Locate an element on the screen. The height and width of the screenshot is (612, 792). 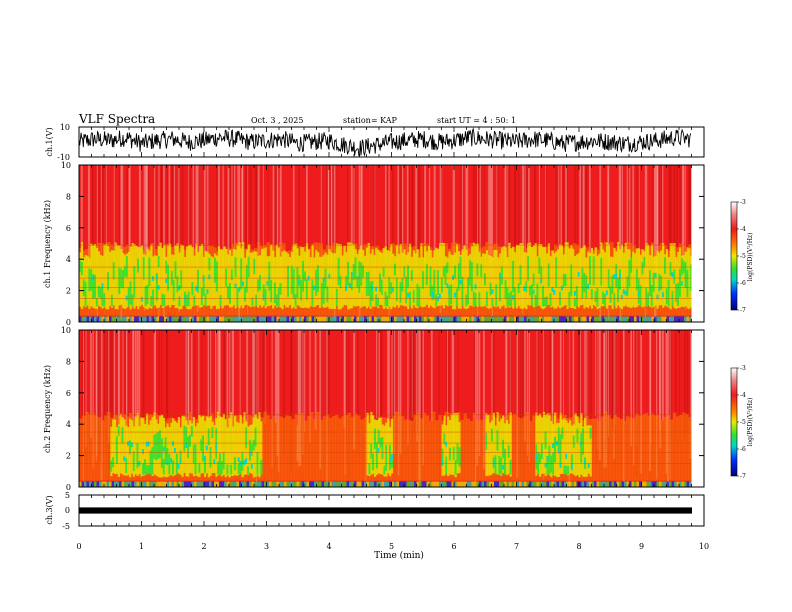
ch2-spectrogram-band-cyan is located at coordinates (131, 445).